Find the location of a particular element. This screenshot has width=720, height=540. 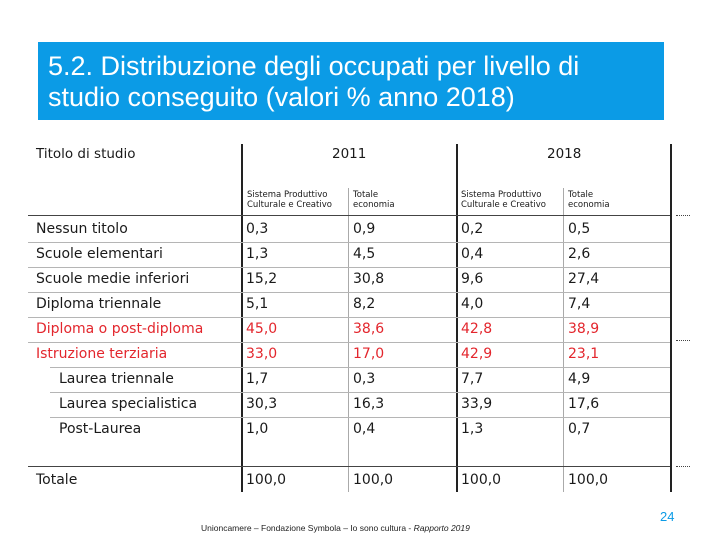

value-cell: 0,7 is located at coordinates (579, 429).